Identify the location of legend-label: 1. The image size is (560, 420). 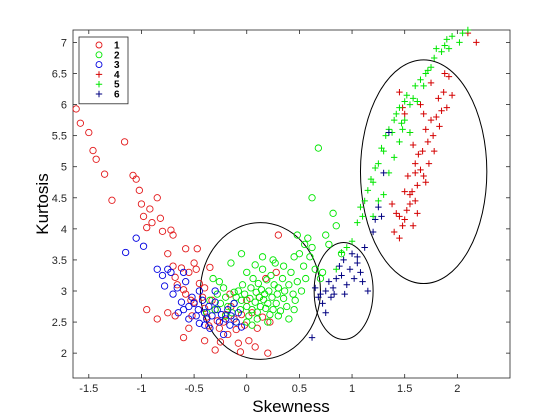
(117, 46).